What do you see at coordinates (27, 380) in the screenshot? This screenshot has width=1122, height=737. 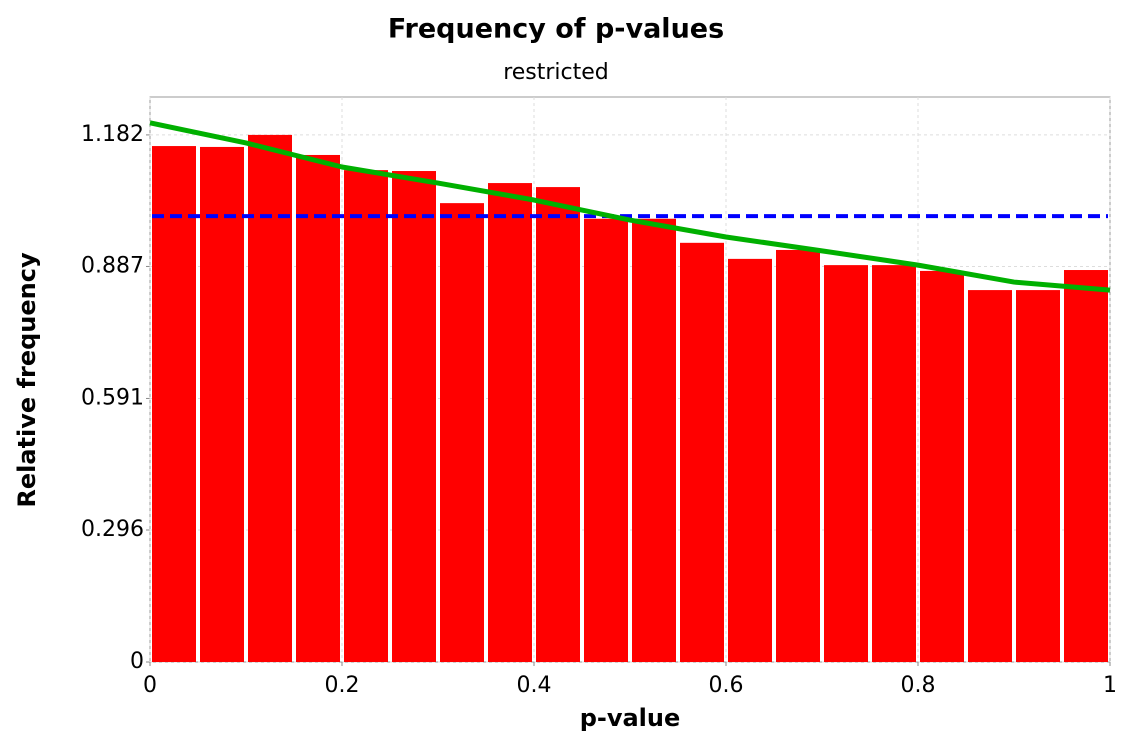 I see `y-axis-label: Relative frequency` at bounding box center [27, 380].